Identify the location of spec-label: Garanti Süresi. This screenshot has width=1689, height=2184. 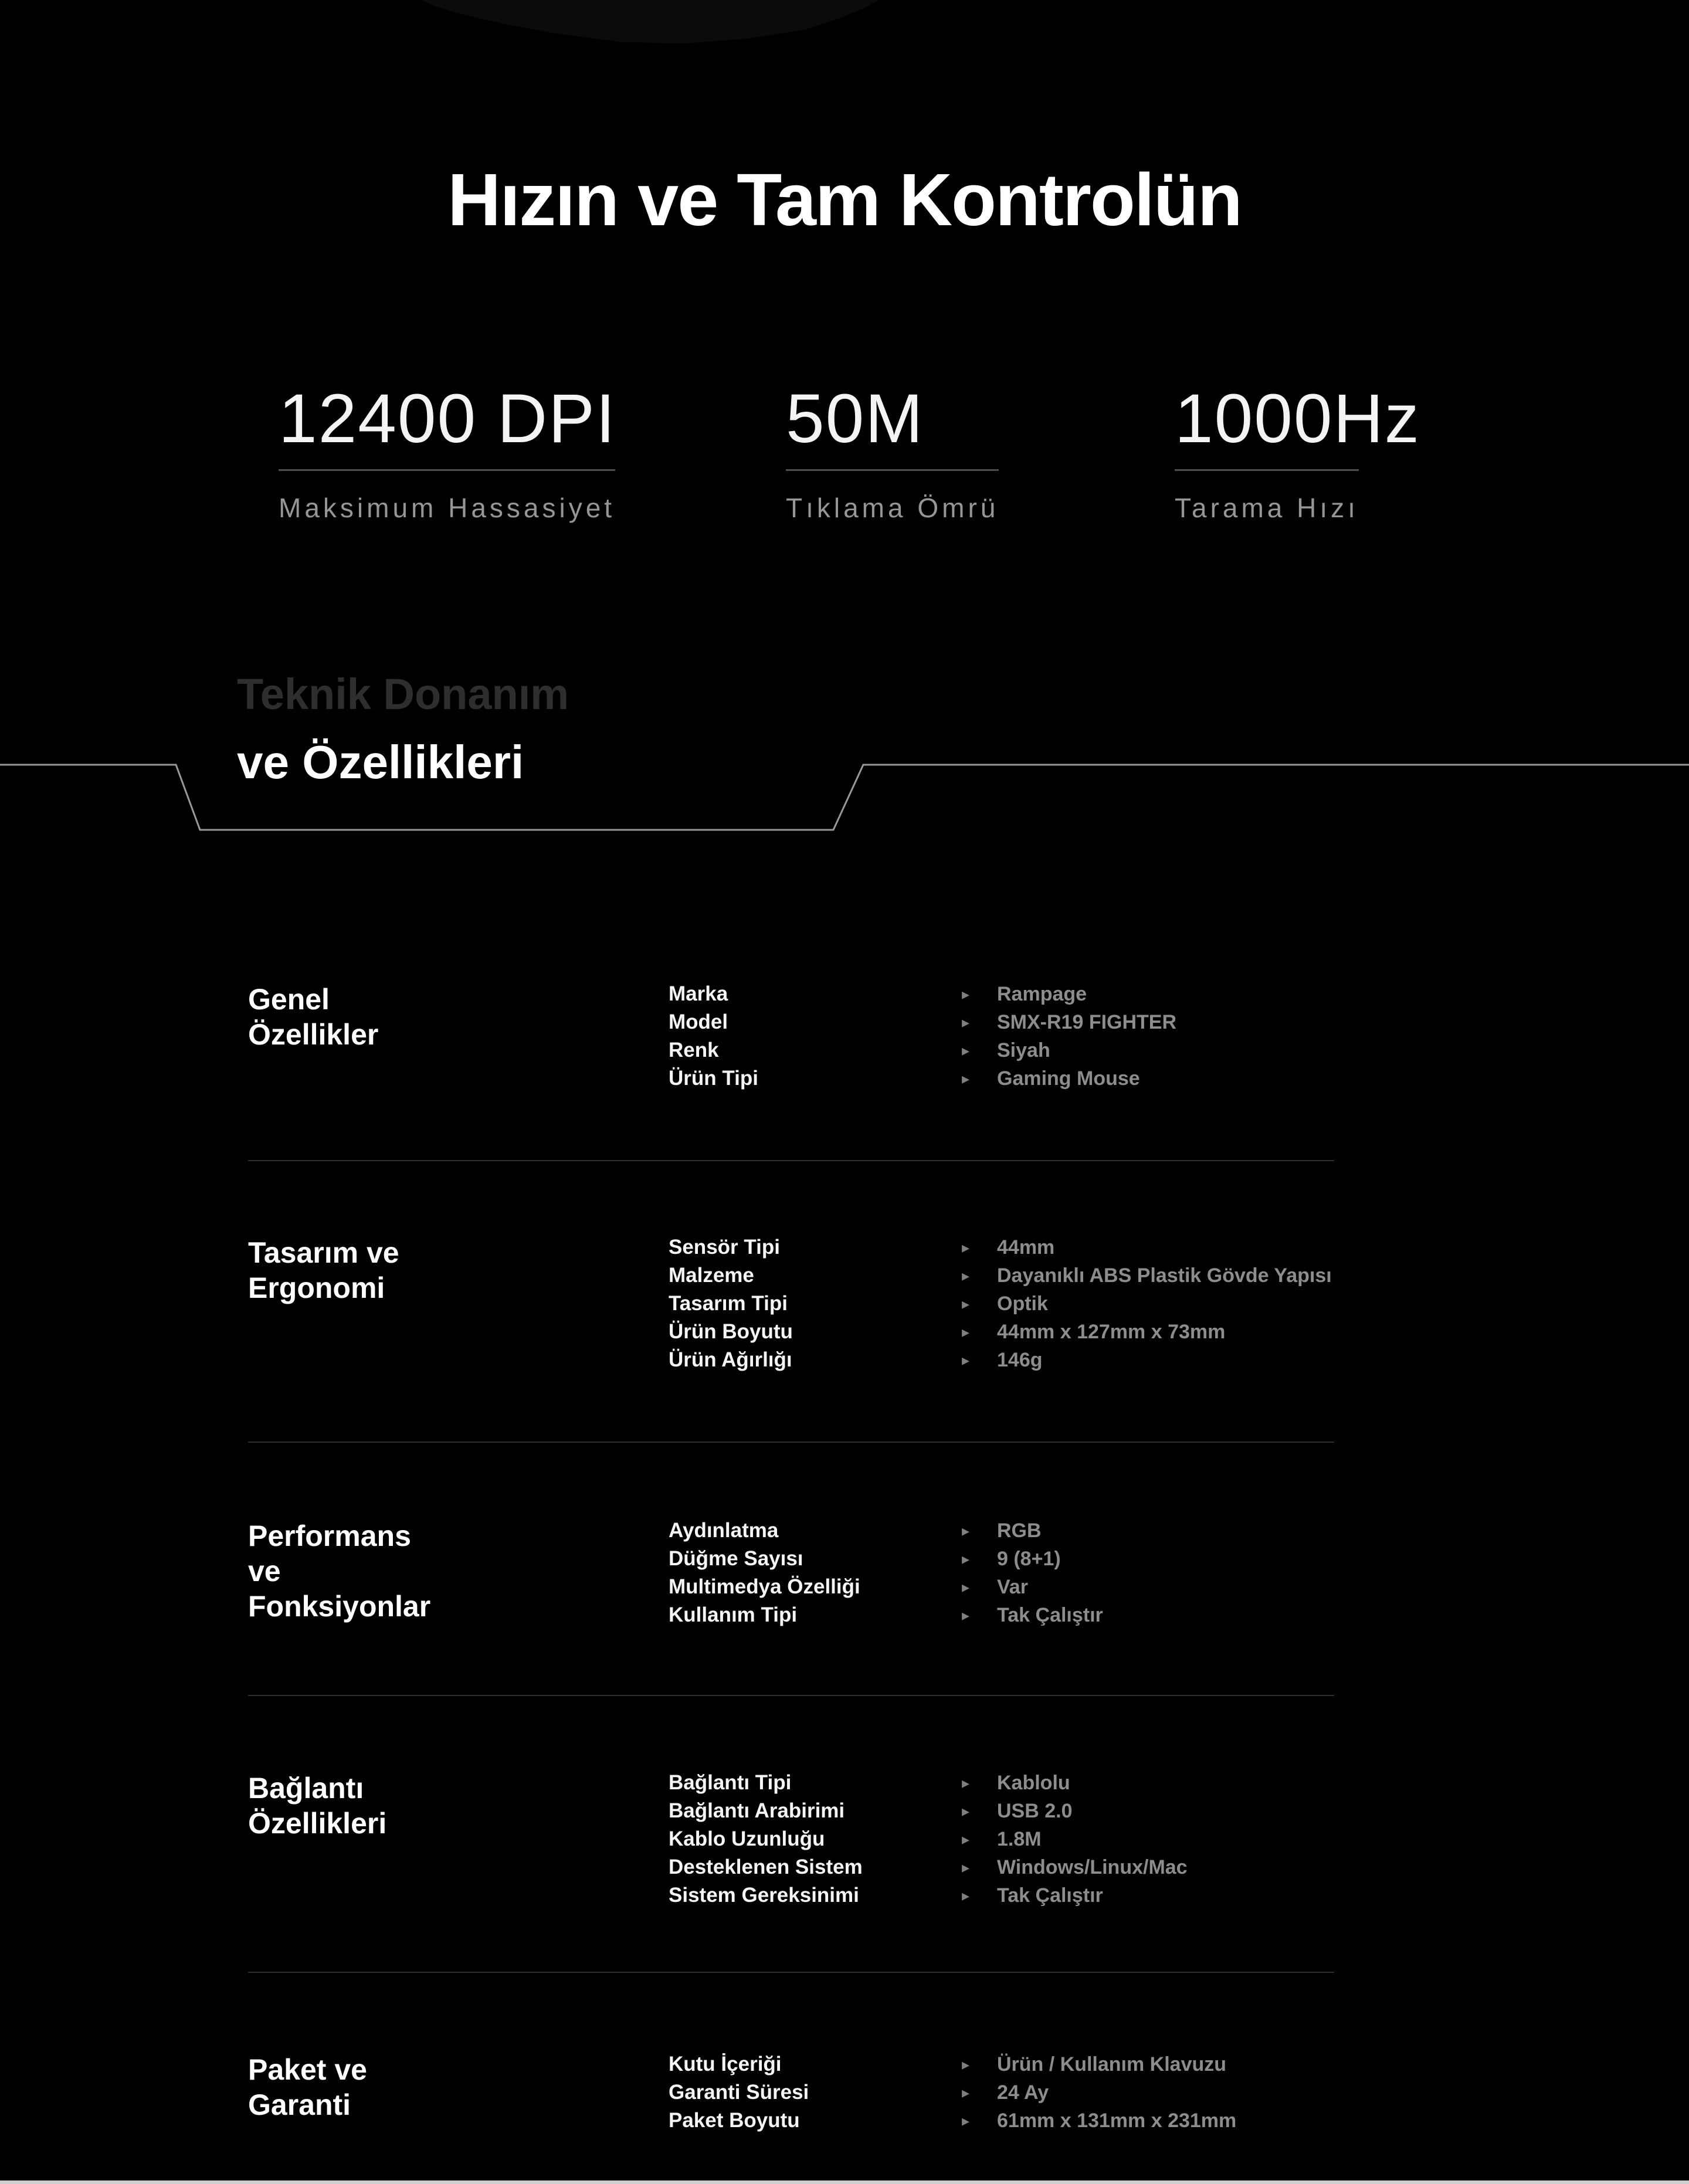
(739, 2092).